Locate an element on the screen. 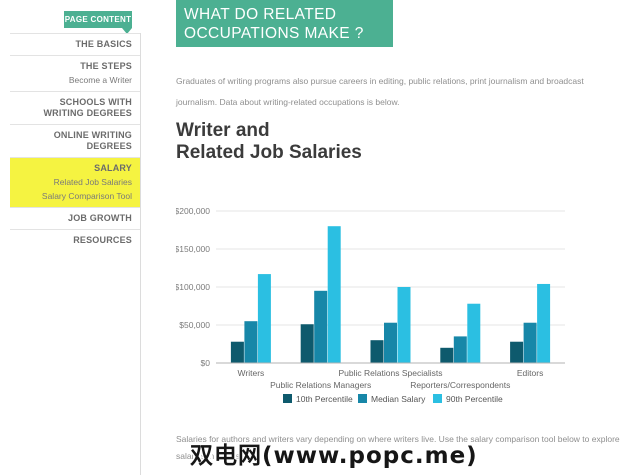  watermark: 双电网(www.popc.me) is located at coordinates (334, 456).